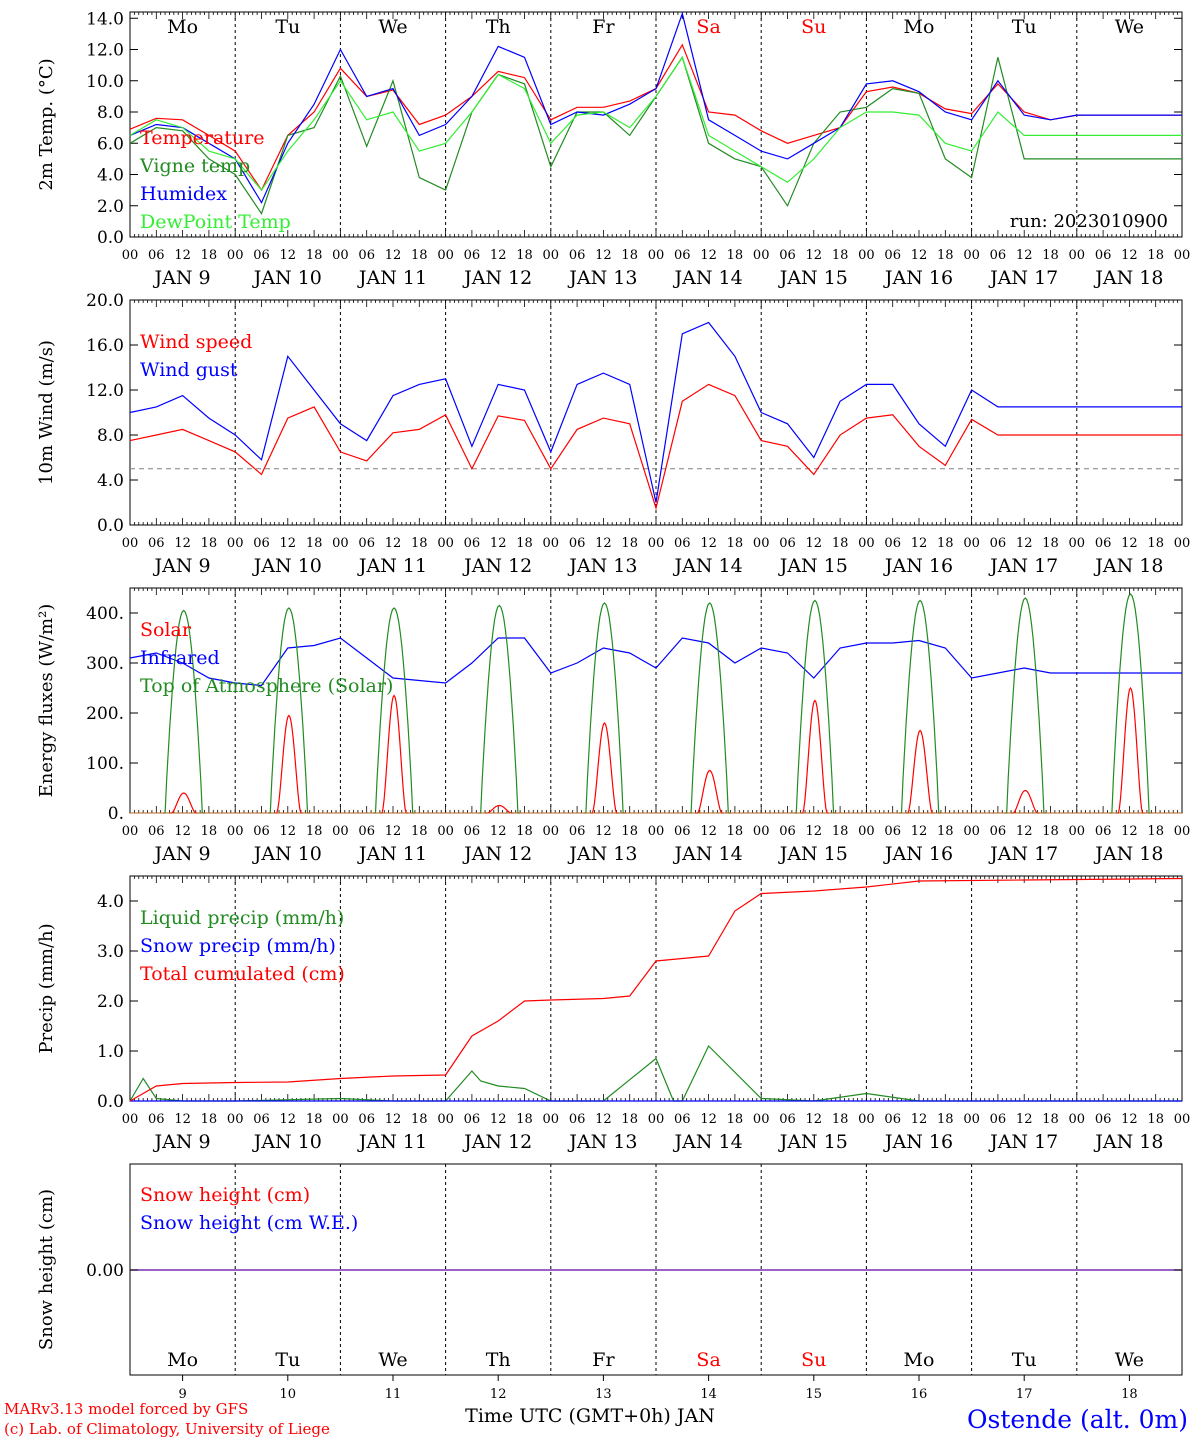 This screenshot has width=1194, height=1440. What do you see at coordinates (919, 1394) in the screenshot?
I see `day-number-label: 16` at bounding box center [919, 1394].